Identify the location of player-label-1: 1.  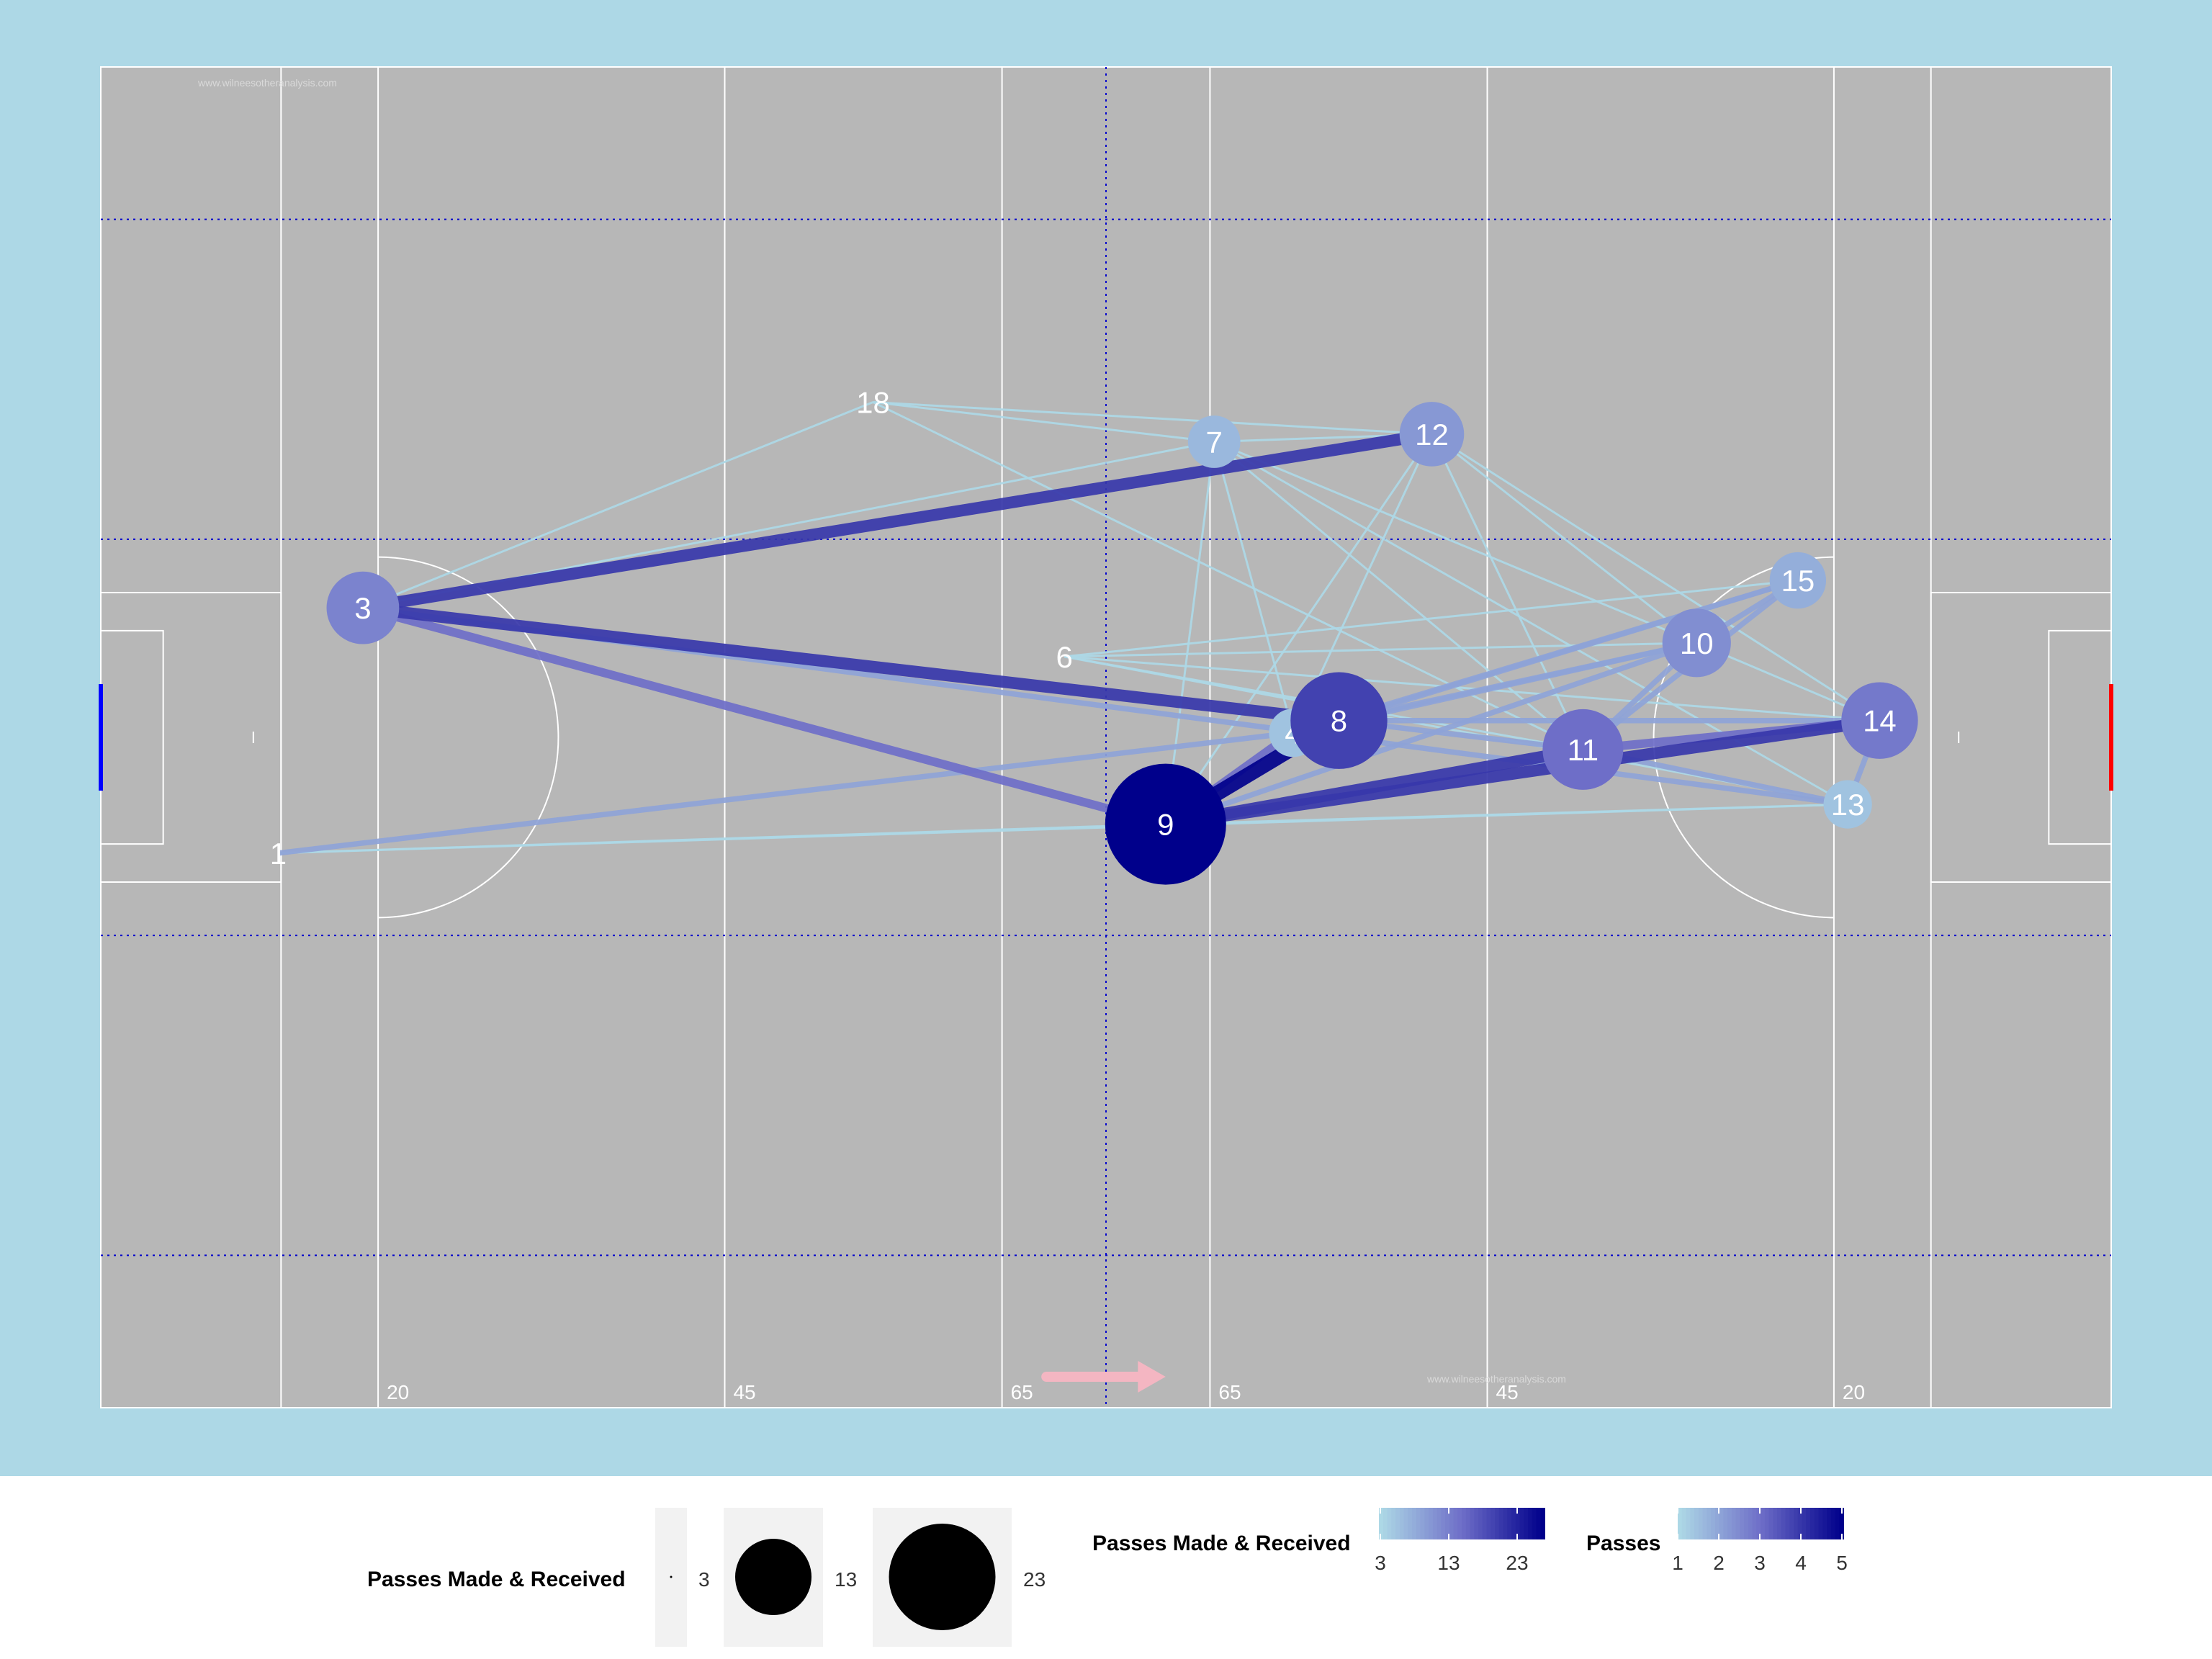
(278, 854).